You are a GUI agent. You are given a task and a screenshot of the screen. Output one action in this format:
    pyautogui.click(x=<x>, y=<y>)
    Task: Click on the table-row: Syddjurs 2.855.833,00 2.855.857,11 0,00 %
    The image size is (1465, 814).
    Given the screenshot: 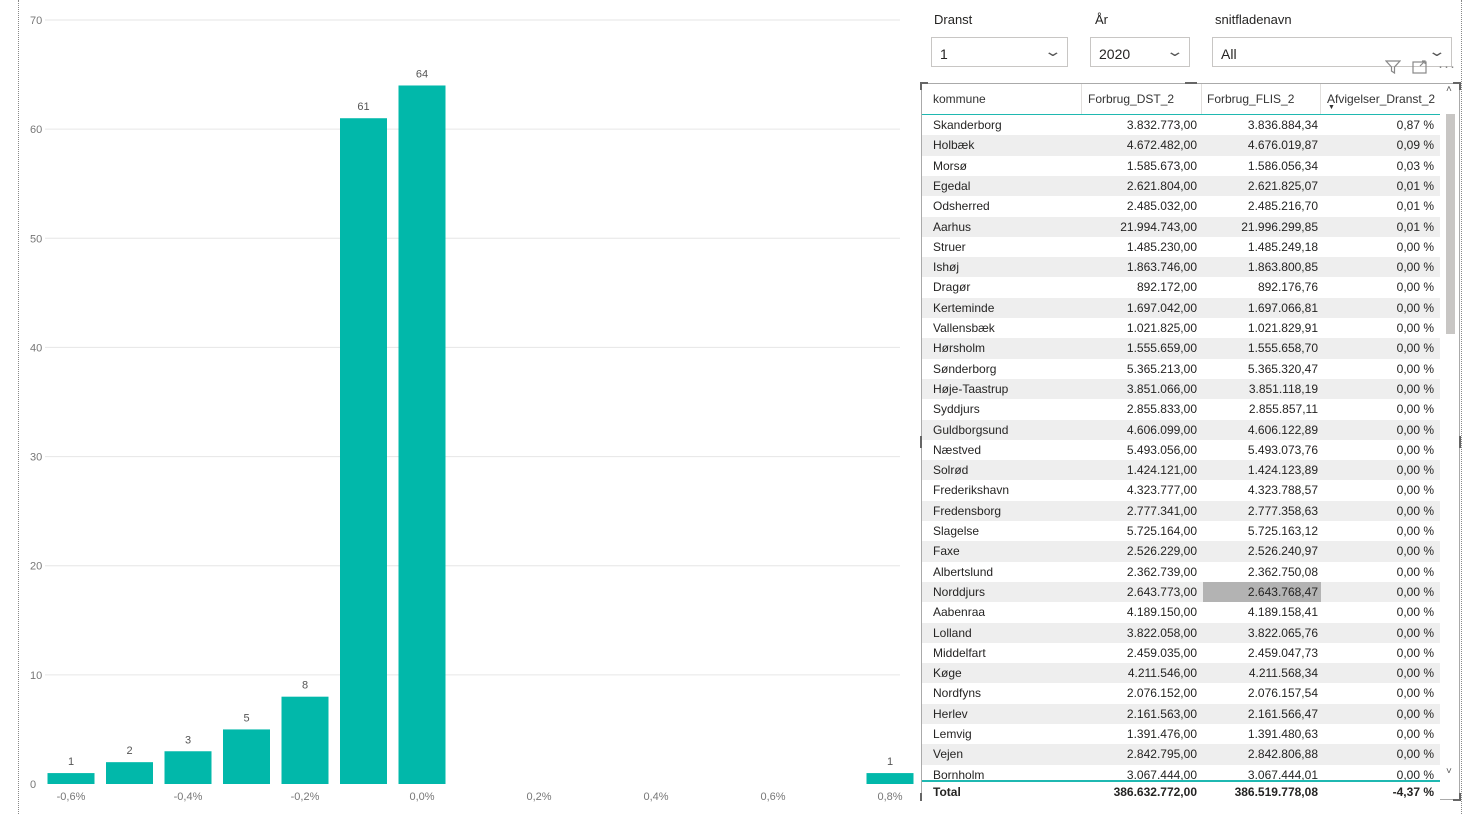 What is the action you would take?
    pyautogui.click(x=1181, y=409)
    